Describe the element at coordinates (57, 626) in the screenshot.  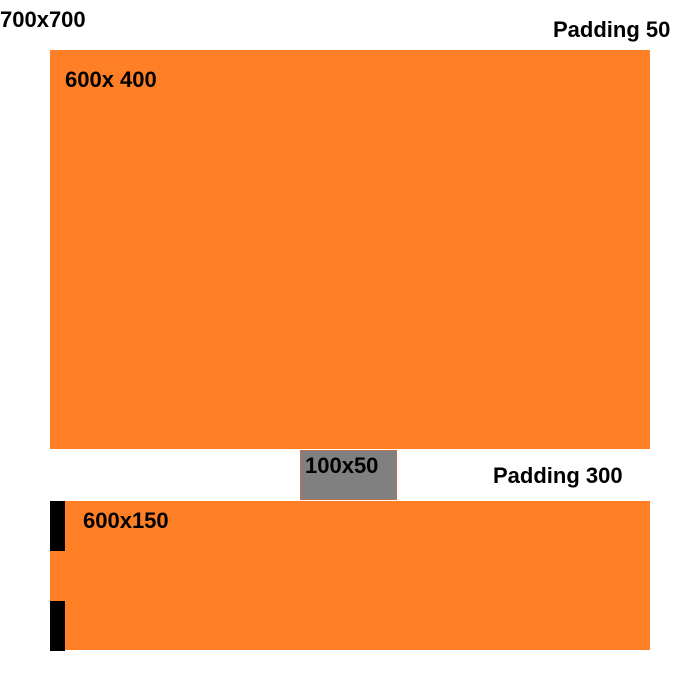
I see `left-marker-bottom` at that location.